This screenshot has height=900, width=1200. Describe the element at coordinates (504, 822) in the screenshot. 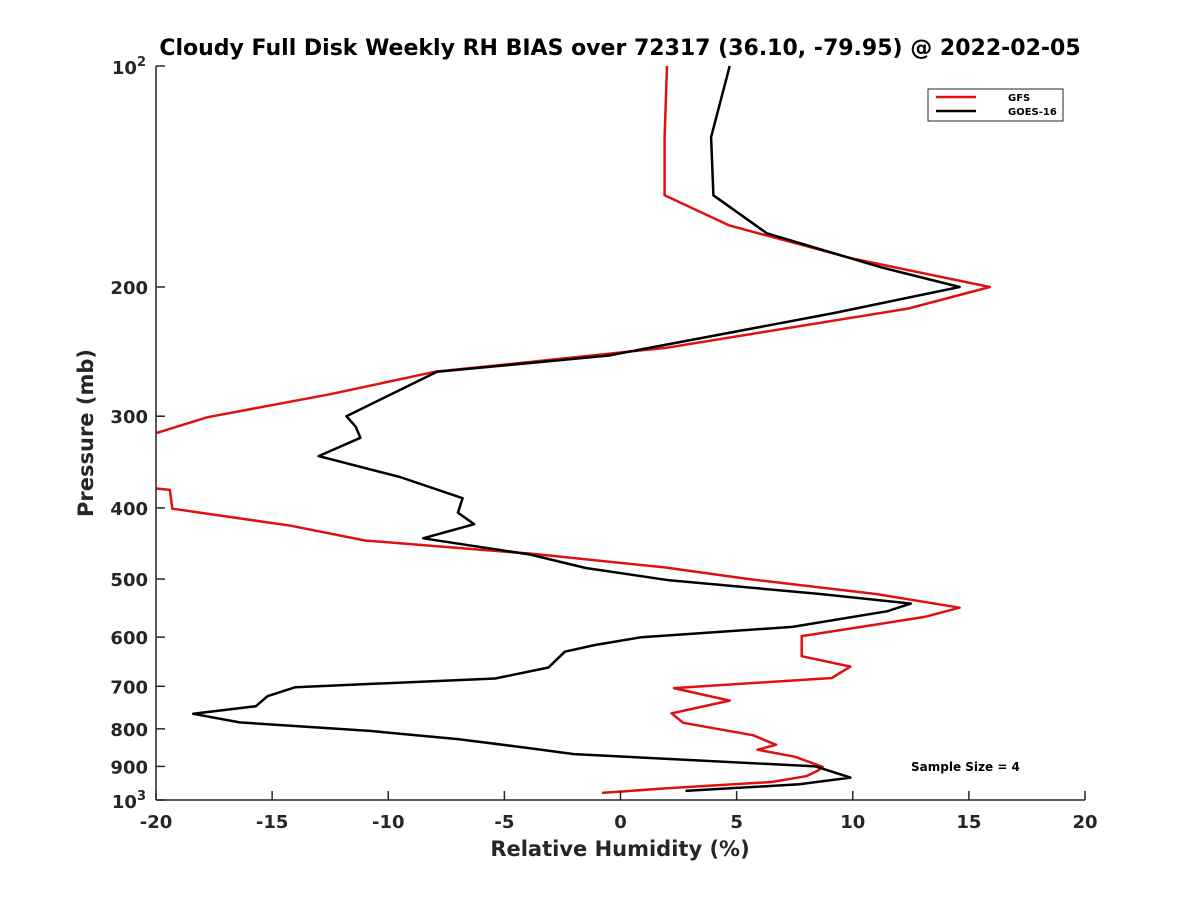

I see `x-tick-label: -5` at that location.